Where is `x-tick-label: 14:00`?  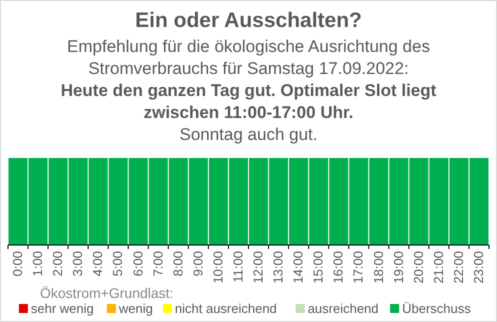 x-tick-label: 14:00 is located at coordinates (298, 267).